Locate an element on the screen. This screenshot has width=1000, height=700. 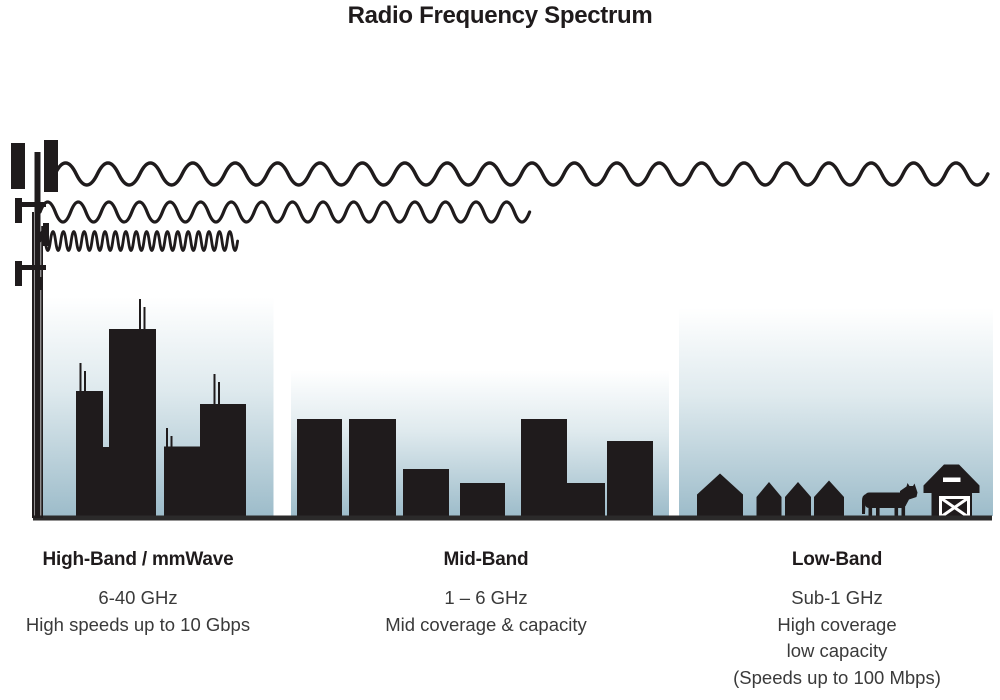
band-detail-line: Sub-1 GHz is located at coordinates (837, 597).